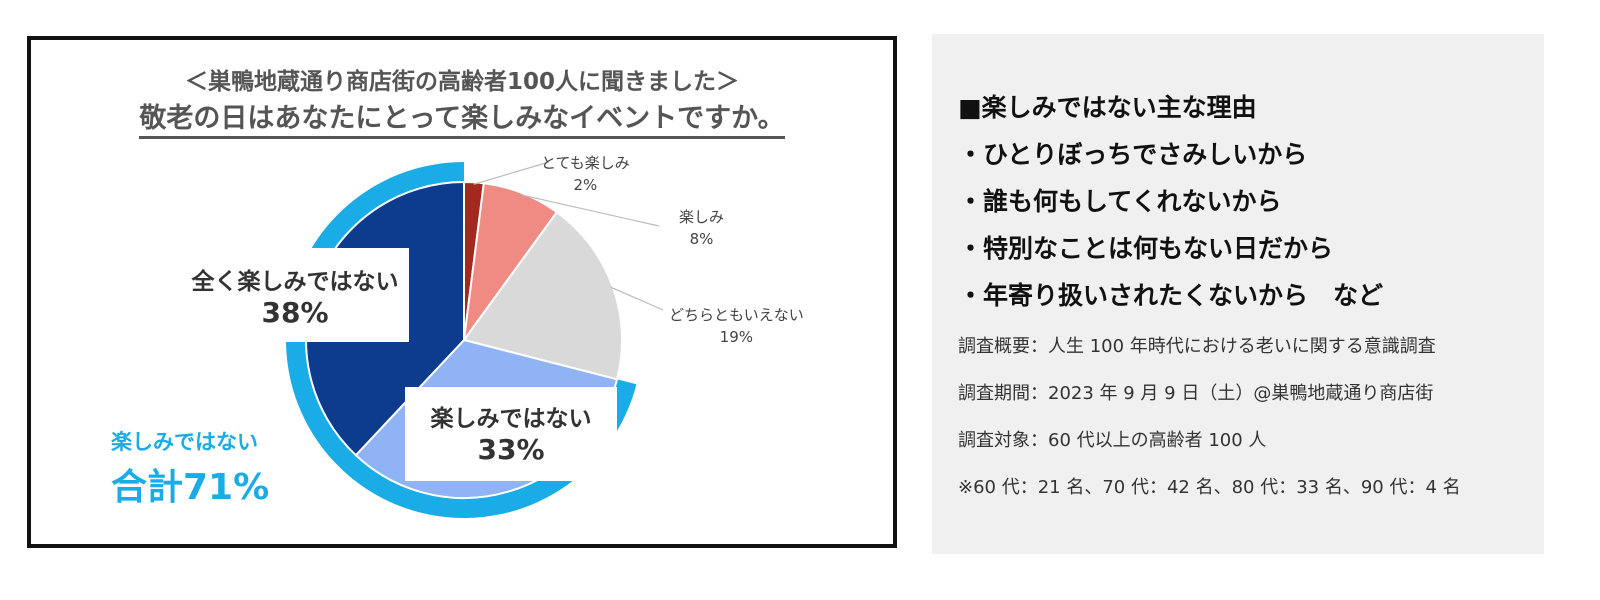  What do you see at coordinates (190, 487) in the screenshot?
I see `group-total-value: 合計71%` at bounding box center [190, 487].